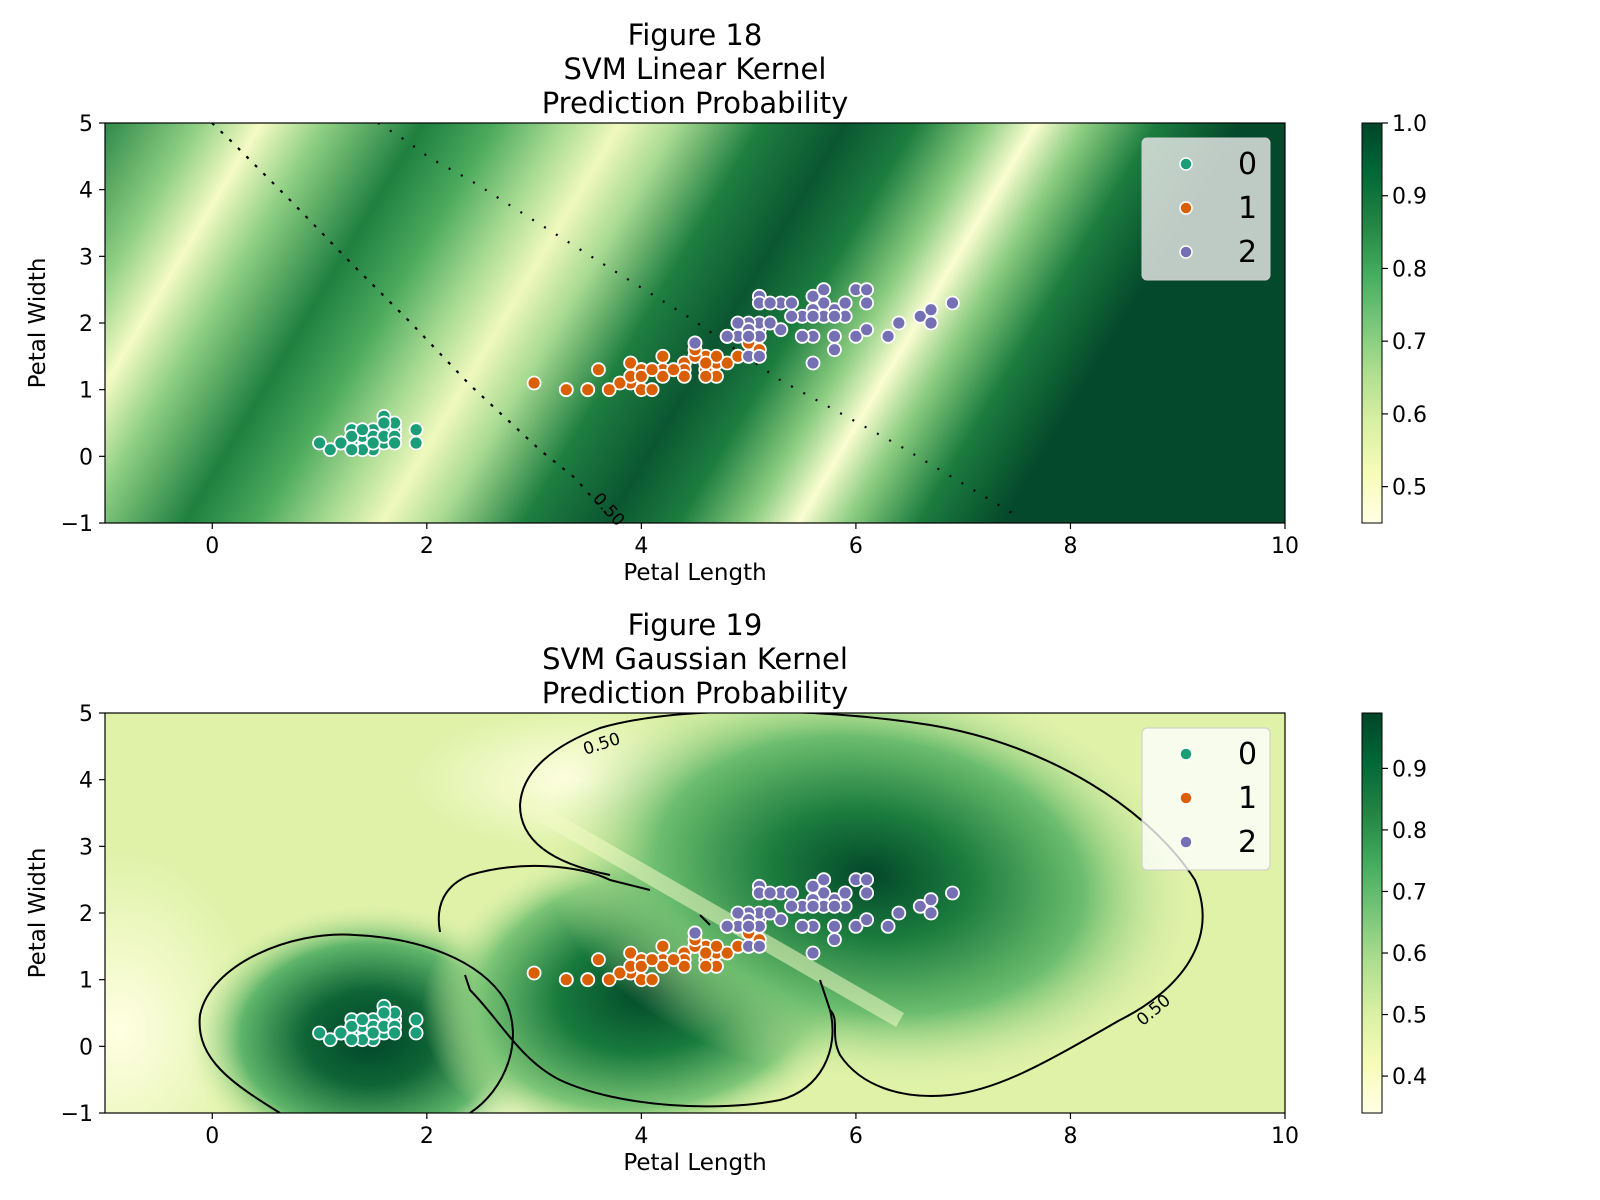 The image size is (1600, 1200). I want to click on y-tick-label: 3, so click(86, 847).